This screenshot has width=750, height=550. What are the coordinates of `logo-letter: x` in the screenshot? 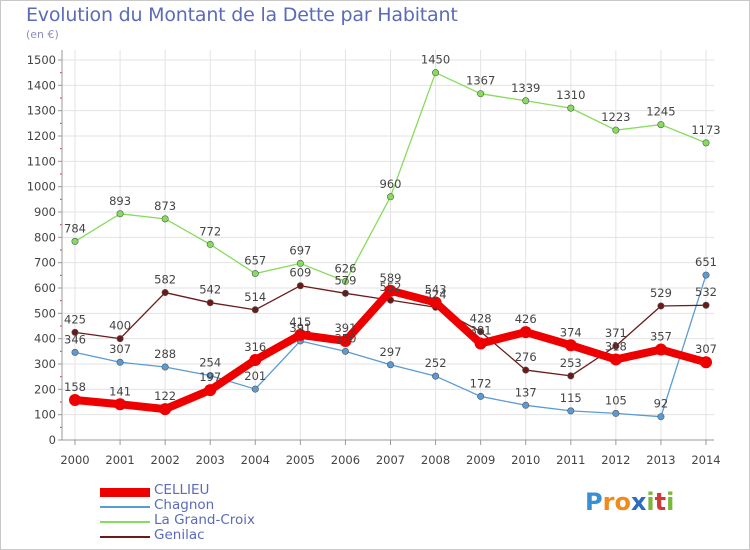 It's located at (638, 502).